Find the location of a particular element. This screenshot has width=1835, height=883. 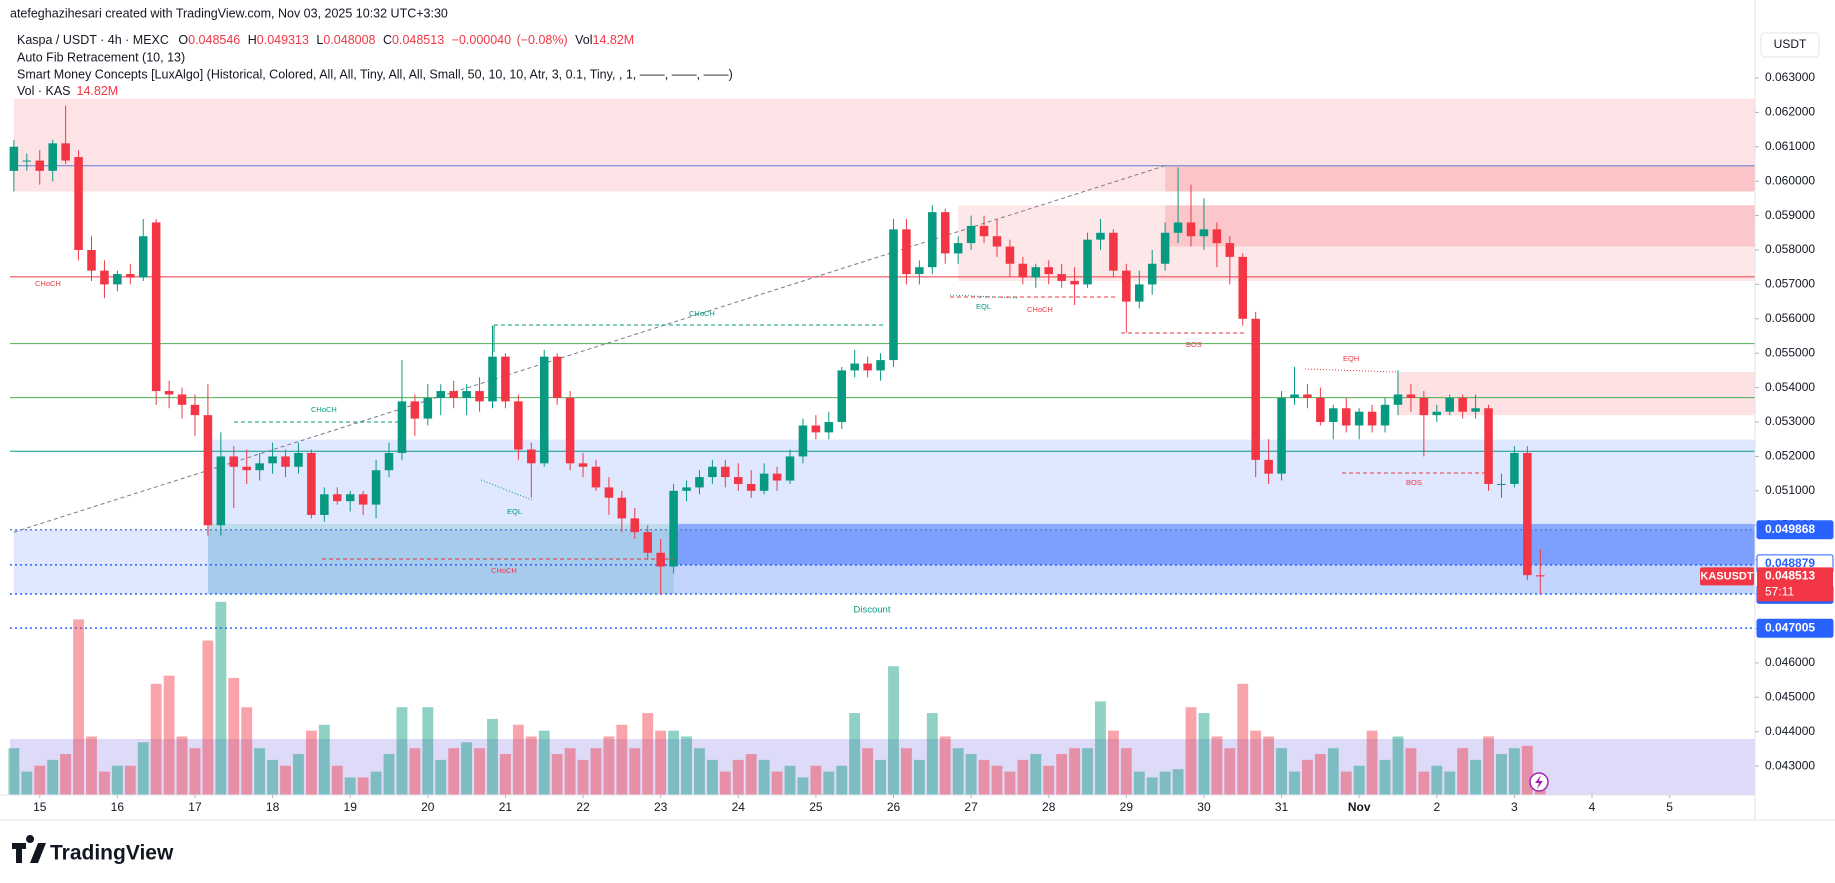

x-tick-label: 2 is located at coordinates (1436, 807).